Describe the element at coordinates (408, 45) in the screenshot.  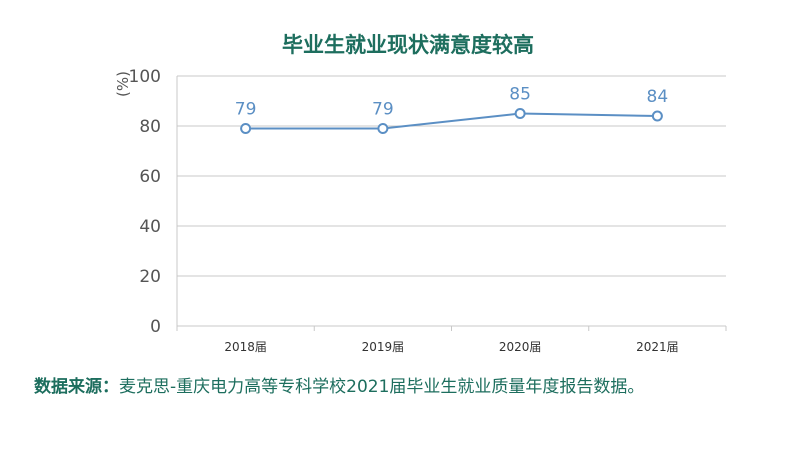
I see `chart-title: 毕业生就业现状满意度较高` at that location.